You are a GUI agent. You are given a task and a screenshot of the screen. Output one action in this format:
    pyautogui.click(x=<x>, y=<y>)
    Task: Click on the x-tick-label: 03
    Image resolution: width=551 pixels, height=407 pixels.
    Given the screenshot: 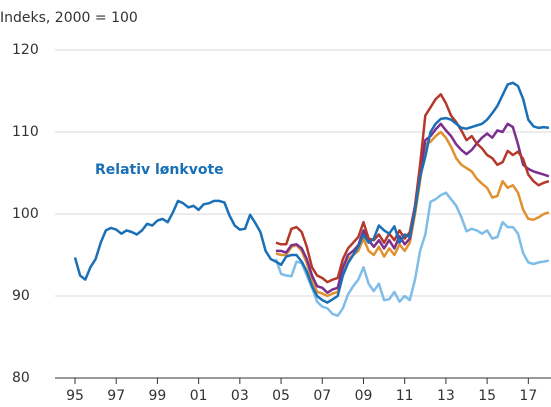 What is the action you would take?
    pyautogui.click(x=240, y=396)
    